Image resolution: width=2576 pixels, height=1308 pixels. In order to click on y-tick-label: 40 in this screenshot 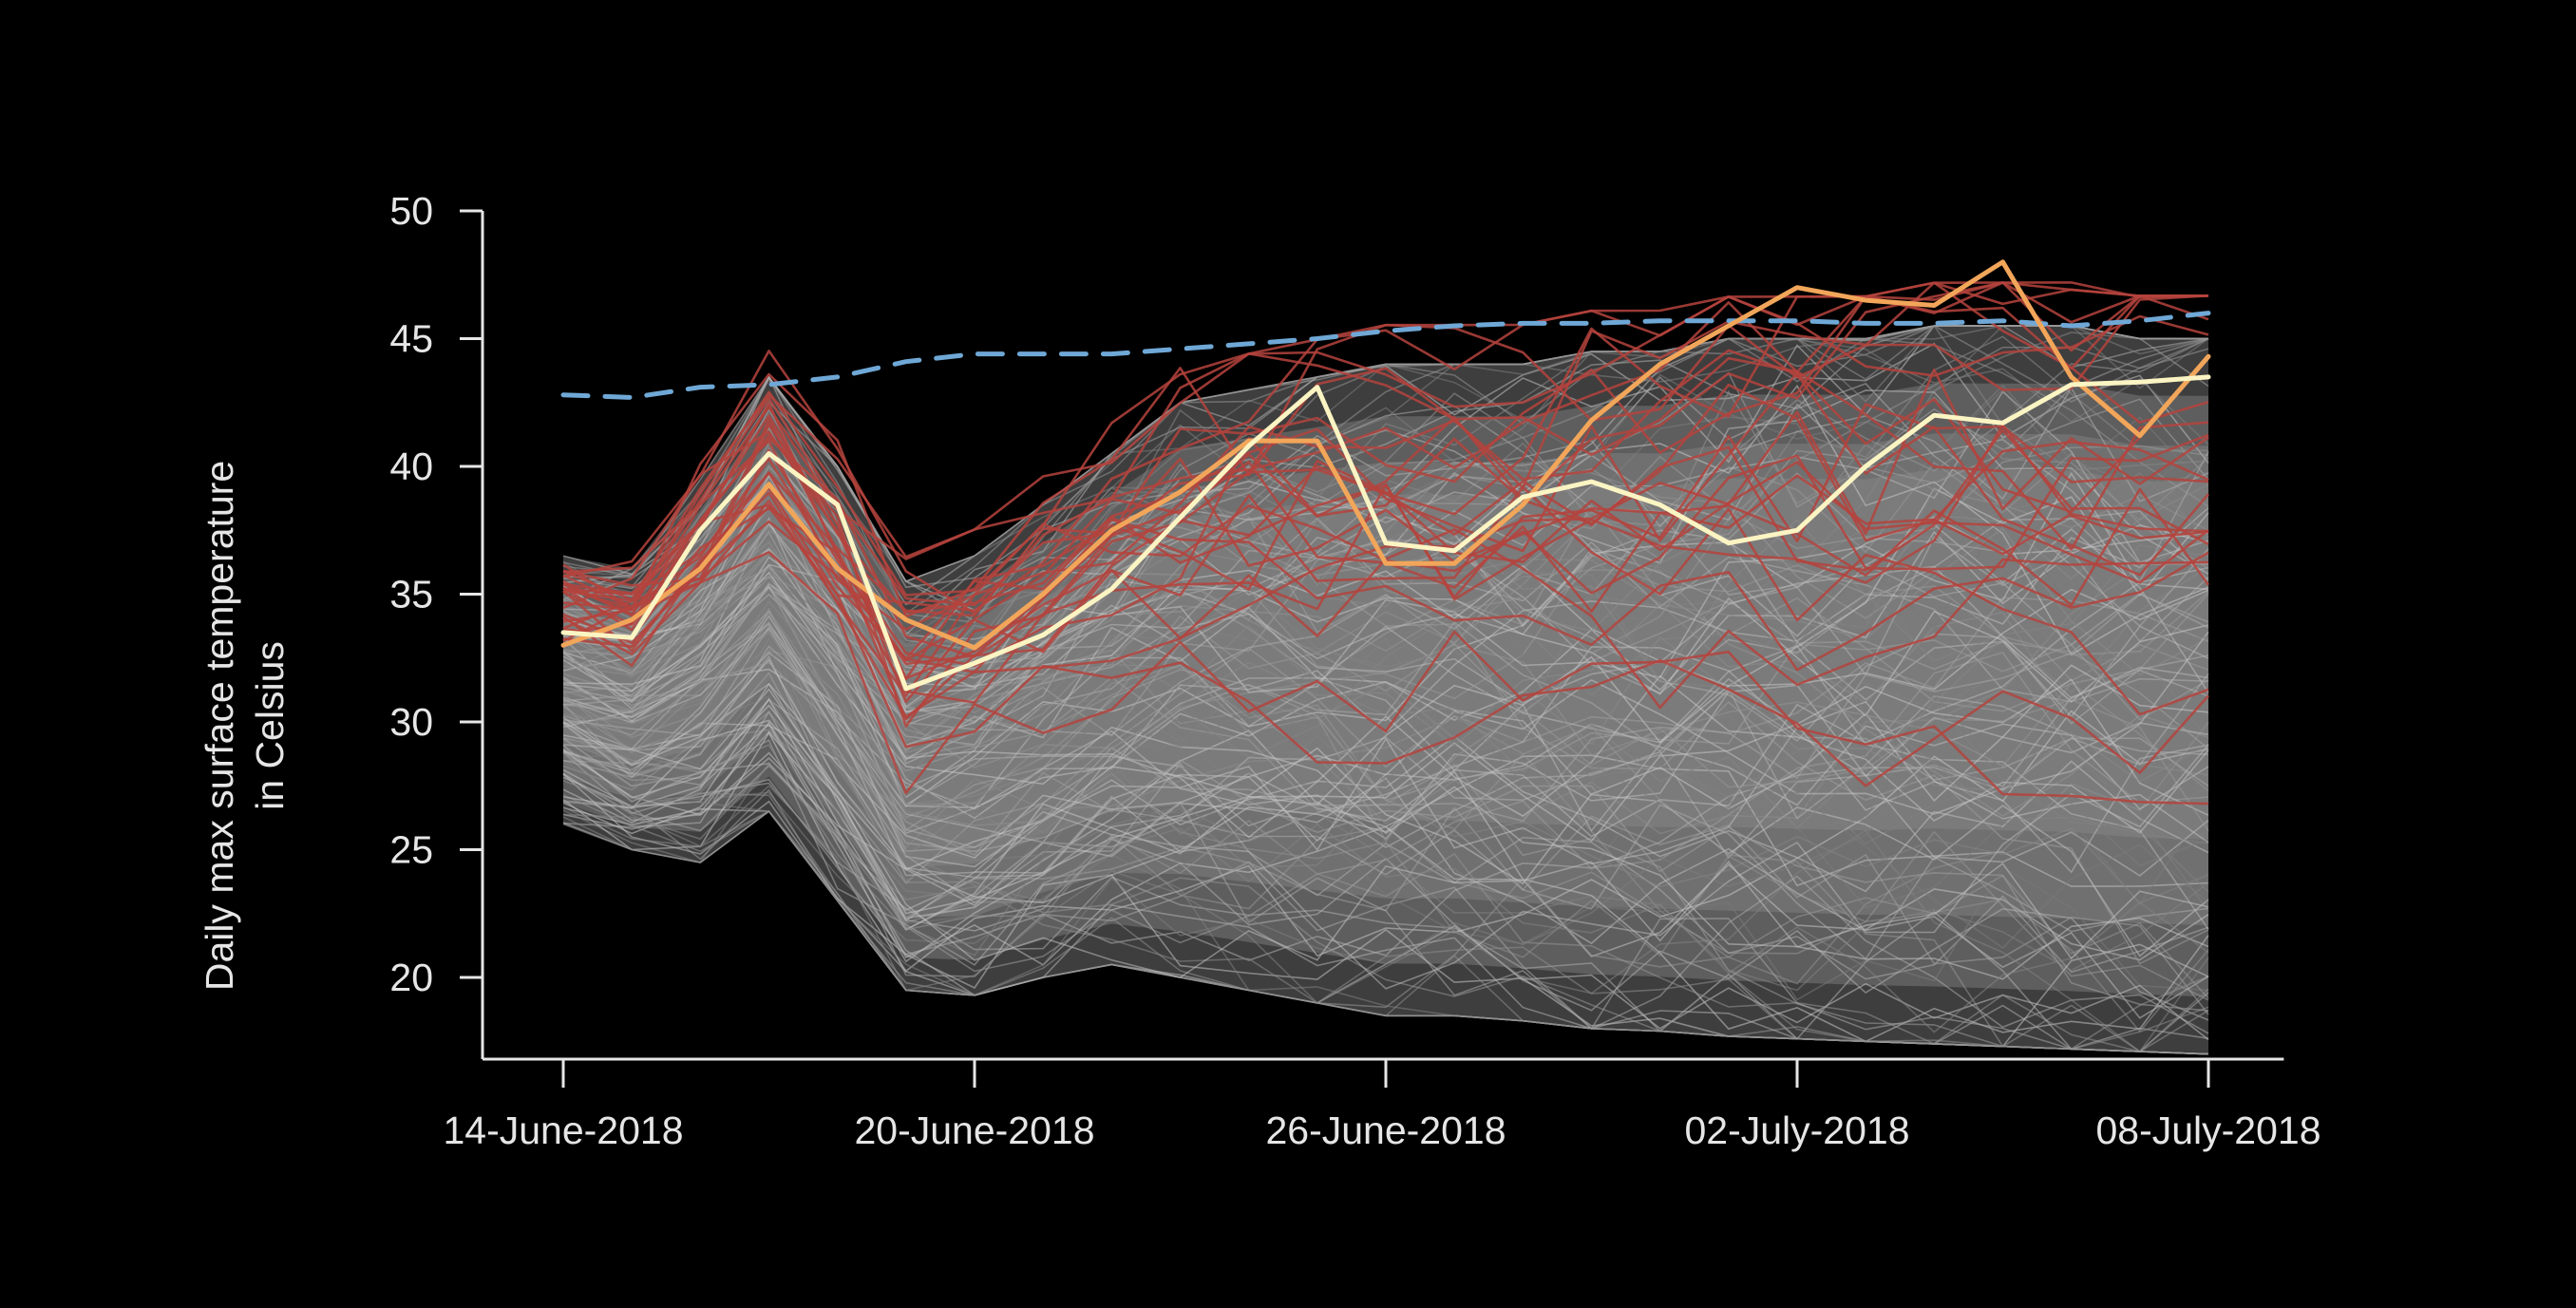, I will do `click(411, 466)`.